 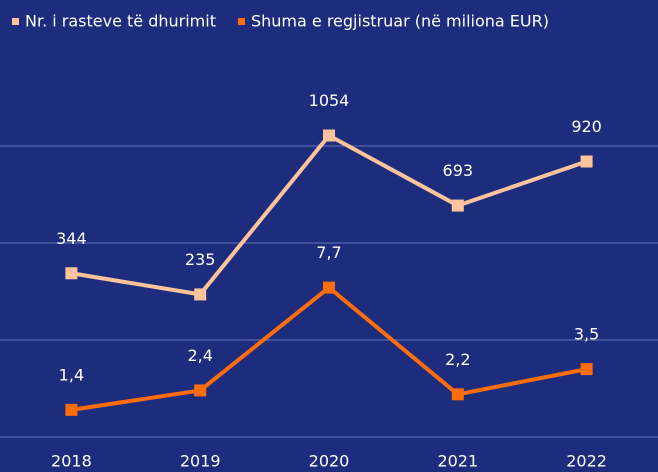 What do you see at coordinates (71, 374) in the screenshot?
I see `data-label: 1,4` at bounding box center [71, 374].